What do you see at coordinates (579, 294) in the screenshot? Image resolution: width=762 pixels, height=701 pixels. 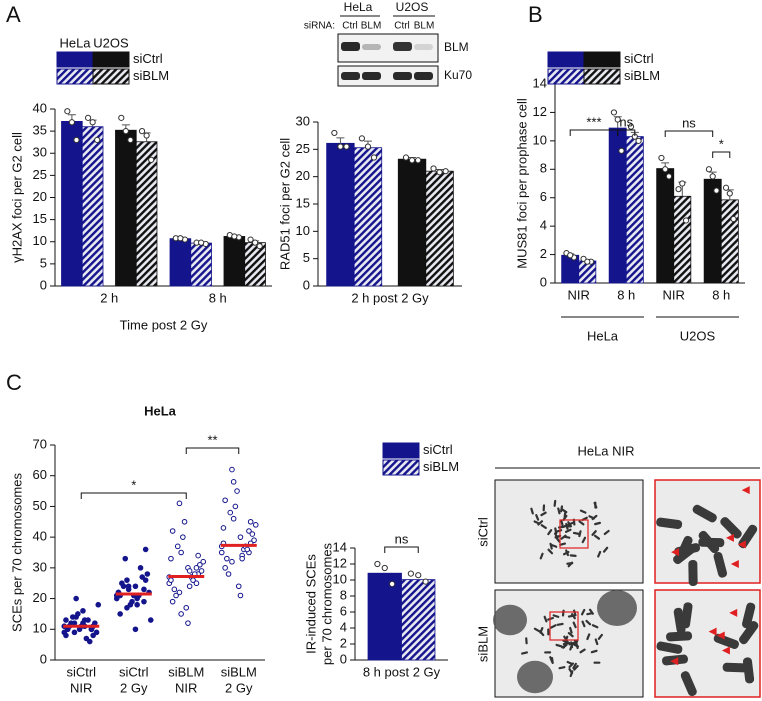 I see `x-tick-label: NIR` at bounding box center [579, 294].